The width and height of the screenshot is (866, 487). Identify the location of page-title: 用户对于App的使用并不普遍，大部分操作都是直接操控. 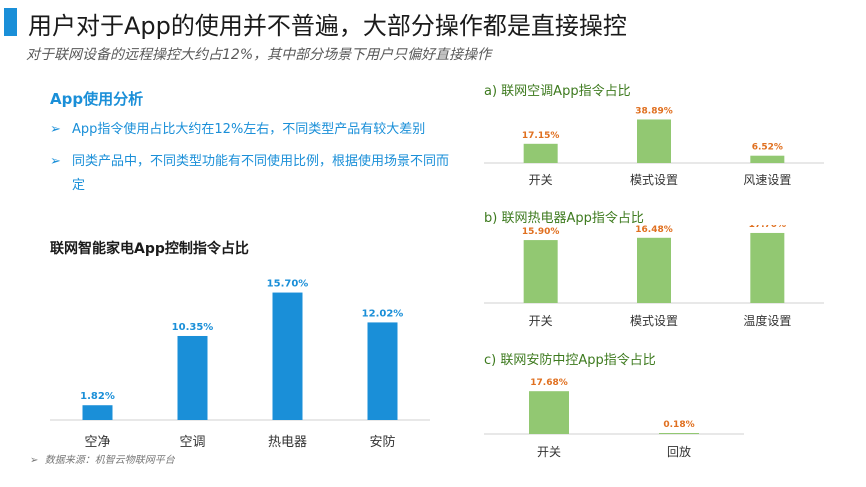
(327, 26).